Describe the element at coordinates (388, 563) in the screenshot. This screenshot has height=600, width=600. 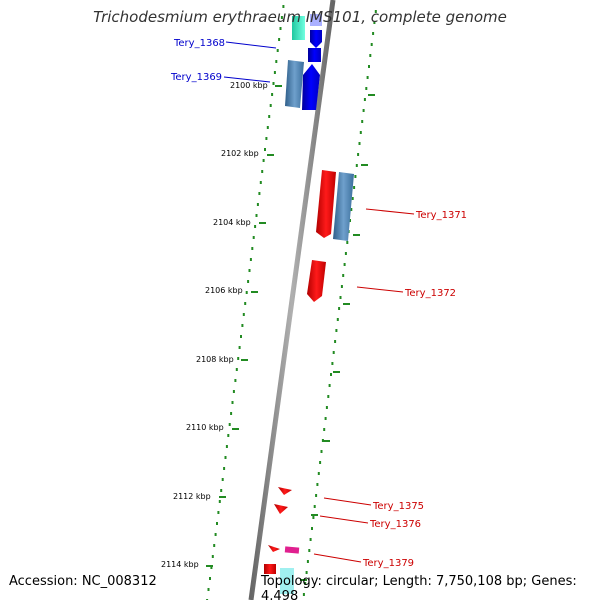
I see `gene-label-tery-1379: Tery_1379` at that location.